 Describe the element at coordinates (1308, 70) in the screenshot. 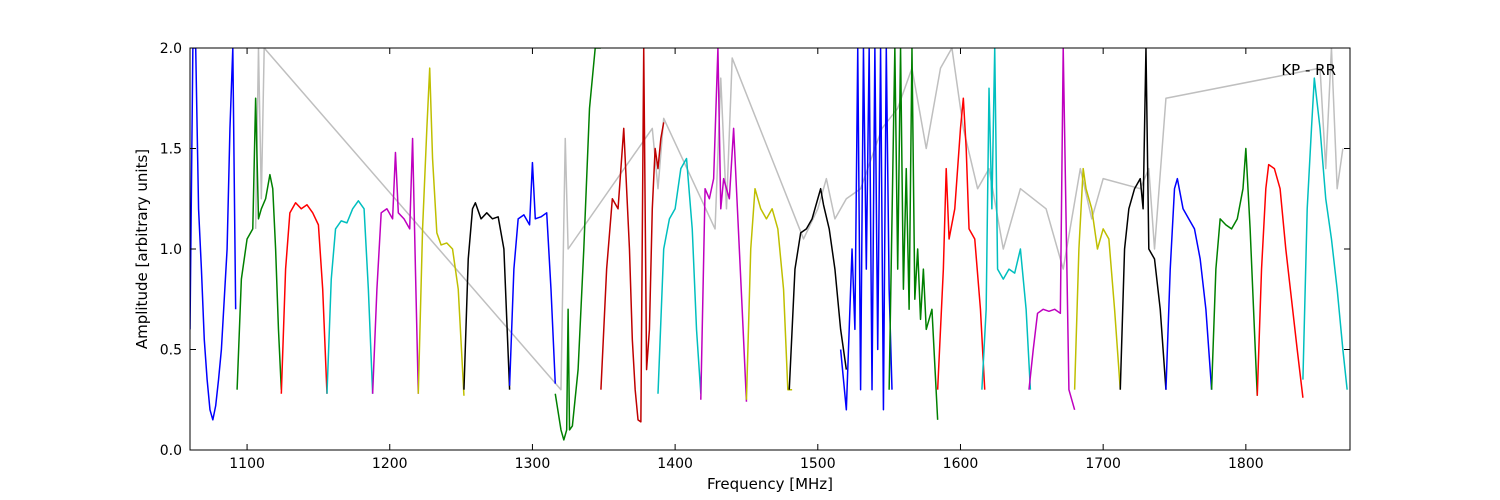

I see `annotation-label: KP - RR` at that location.